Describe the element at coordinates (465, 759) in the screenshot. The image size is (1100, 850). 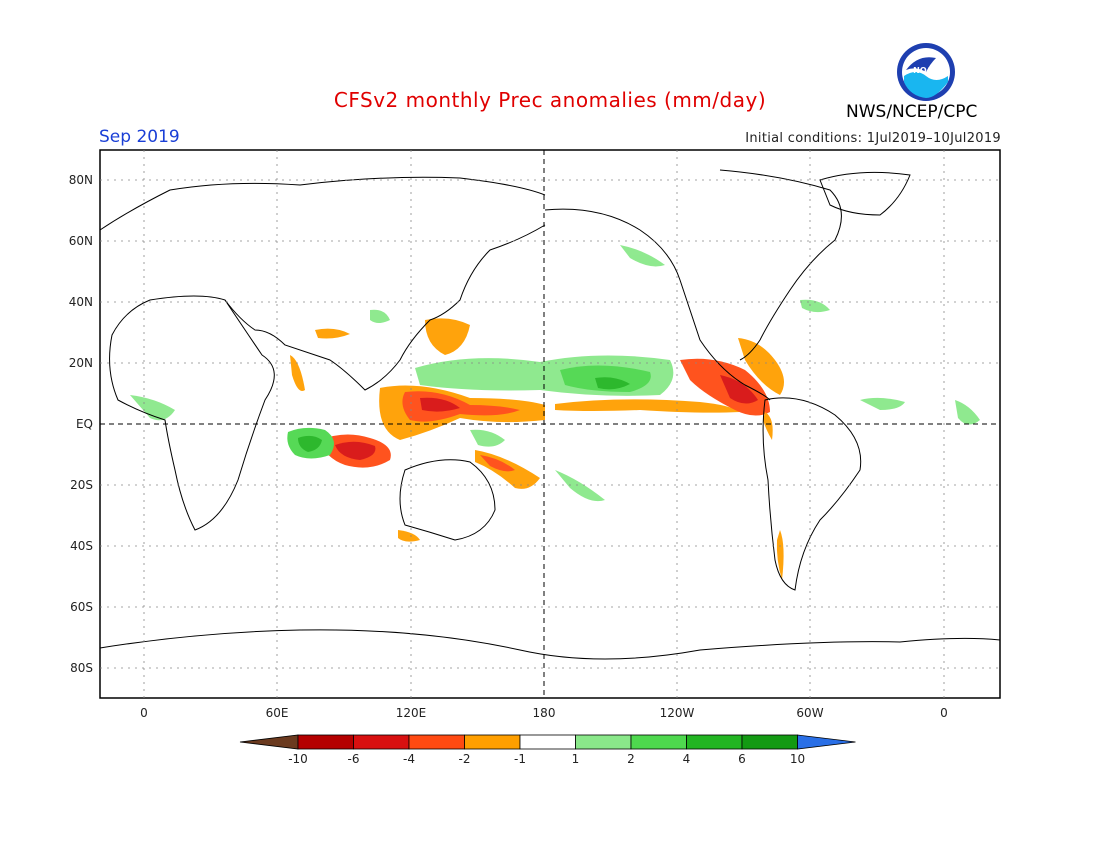
I see `legend-tick-label: -2` at that location.